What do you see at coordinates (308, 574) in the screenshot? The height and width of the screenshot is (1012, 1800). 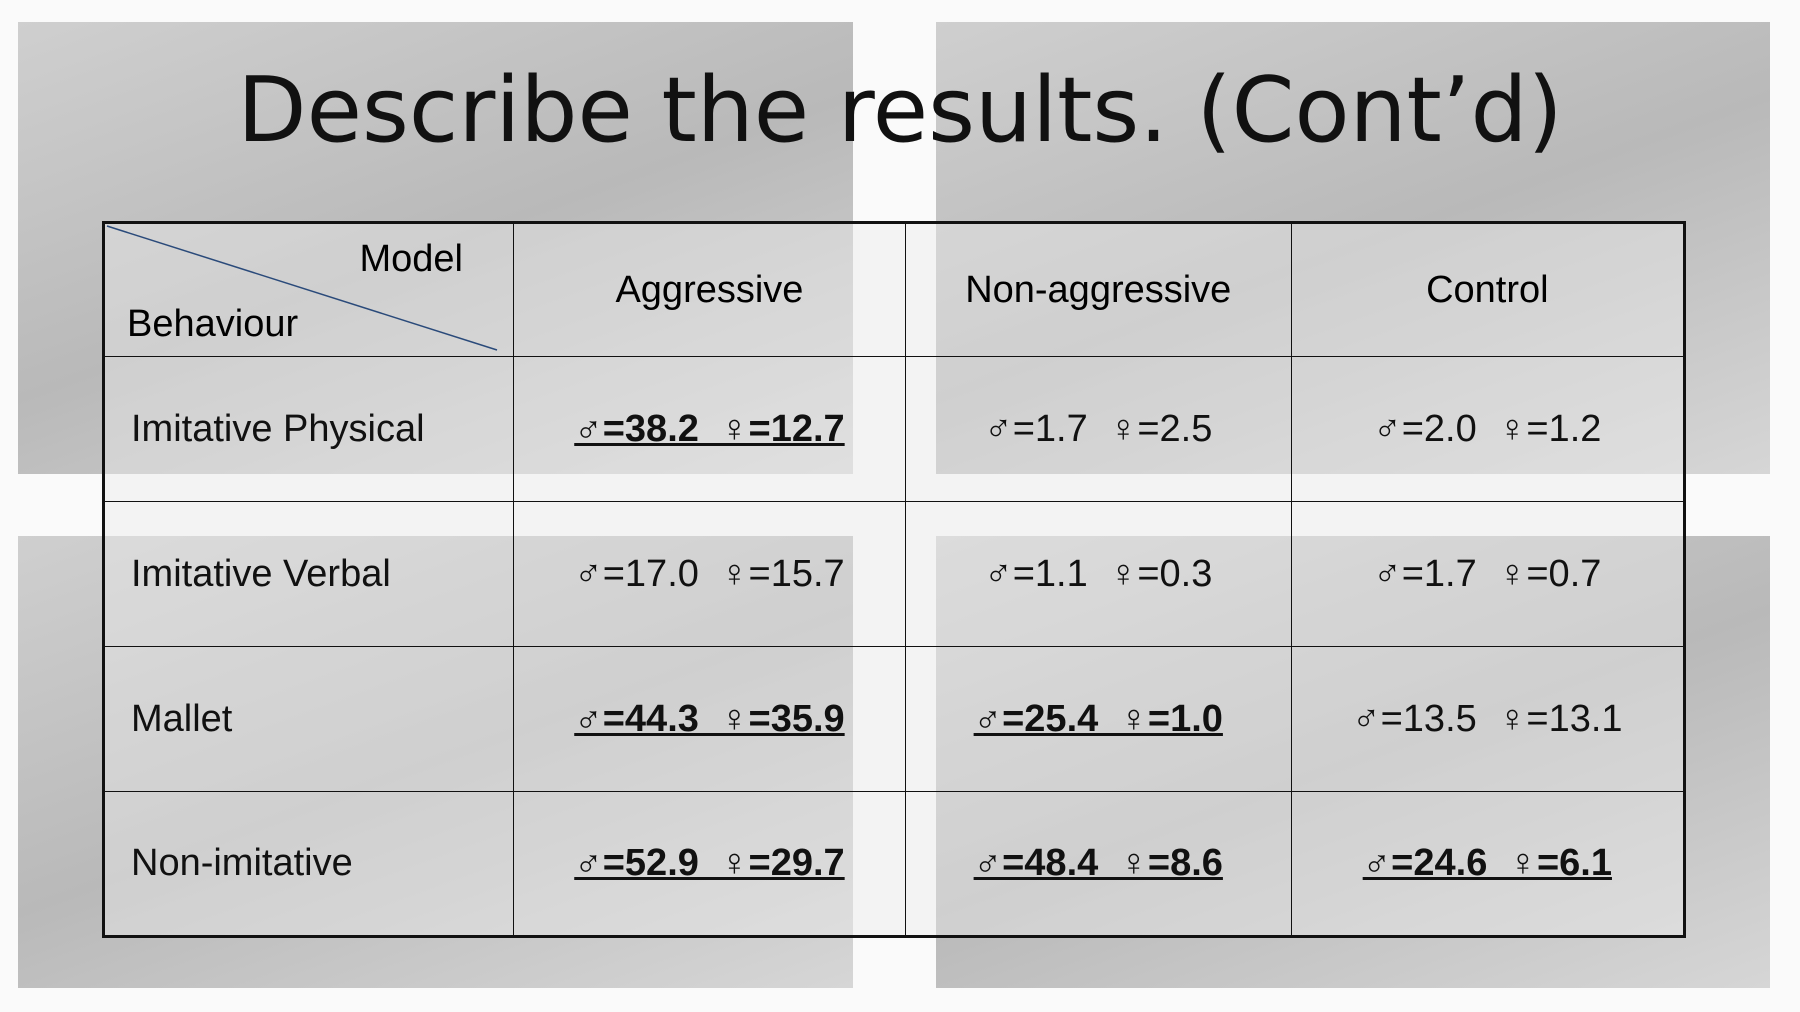 I see `row-label: Imitative Verbal` at bounding box center [308, 574].